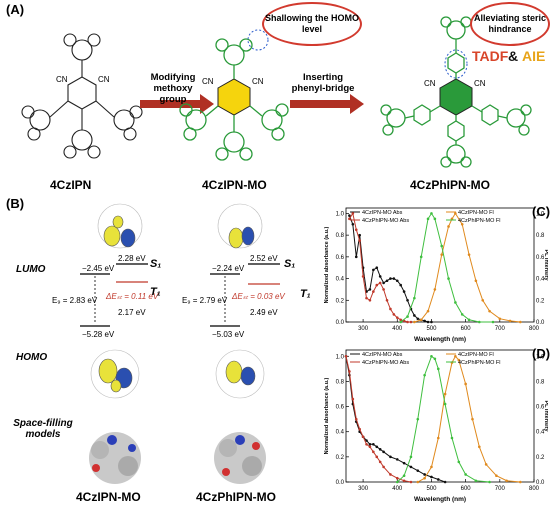 The height and width of the screenshot is (507, 550). Describe the element at coordinates (534, 56) in the screenshot. I see `aie-label: AIE` at that location.